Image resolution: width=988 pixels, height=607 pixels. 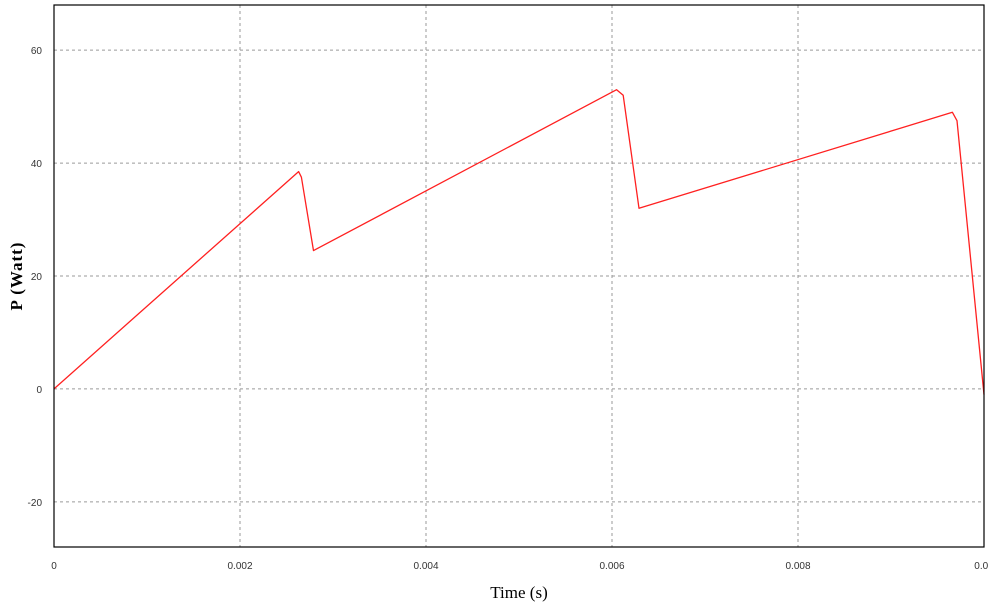 I want to click on x-tick-label: 0.01, so click(x=981, y=566).